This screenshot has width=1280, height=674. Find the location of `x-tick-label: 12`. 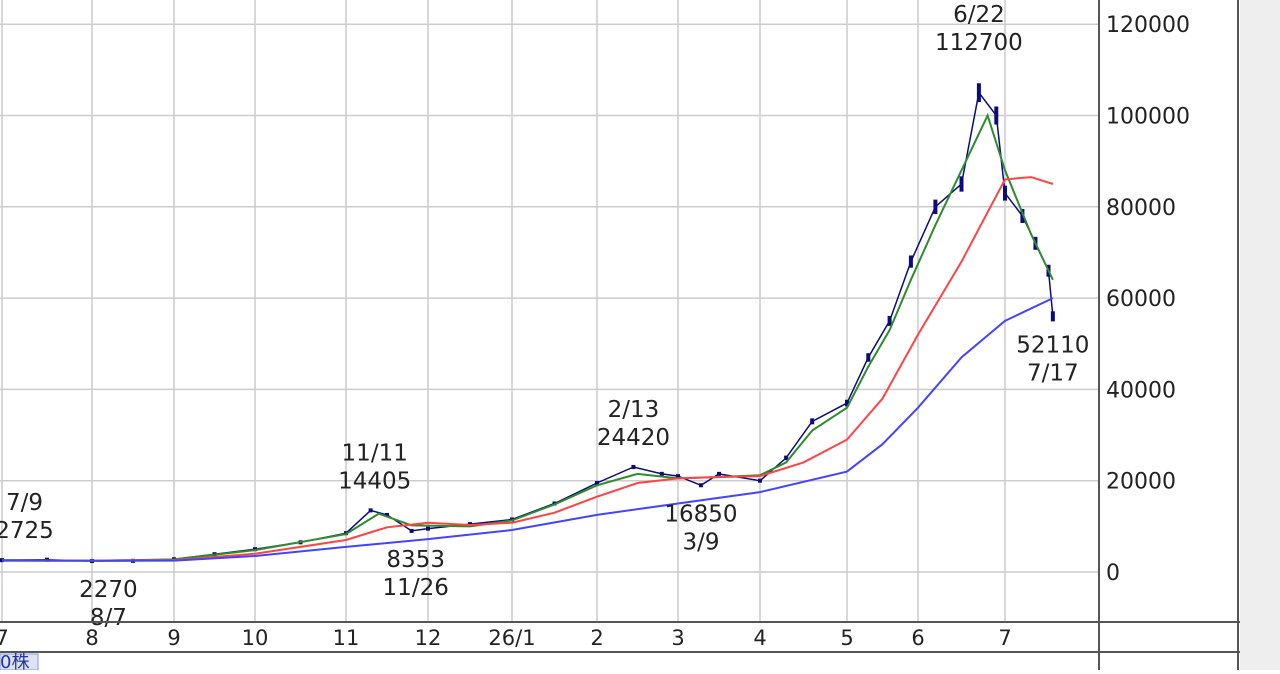

x-tick-label: 12 is located at coordinates (428, 638).